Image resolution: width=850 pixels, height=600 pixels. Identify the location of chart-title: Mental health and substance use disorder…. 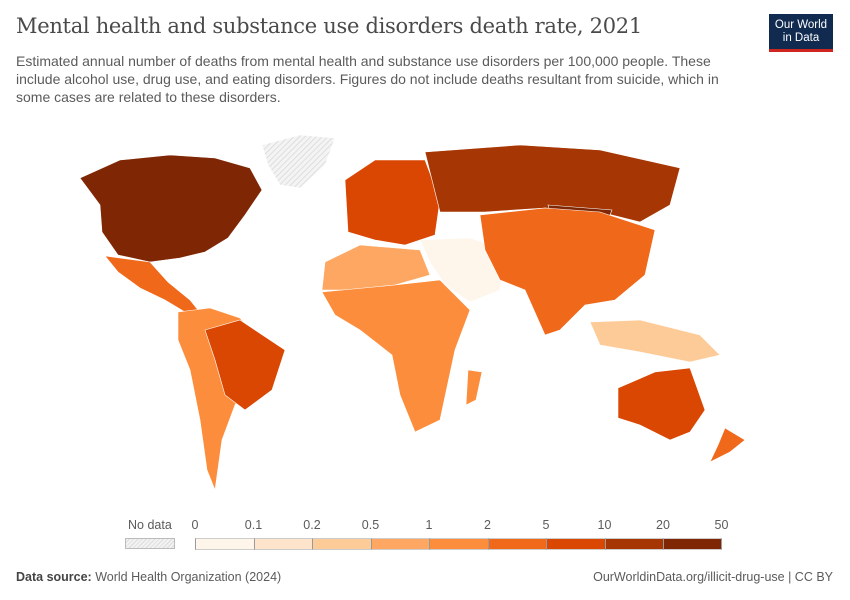
(329, 26).